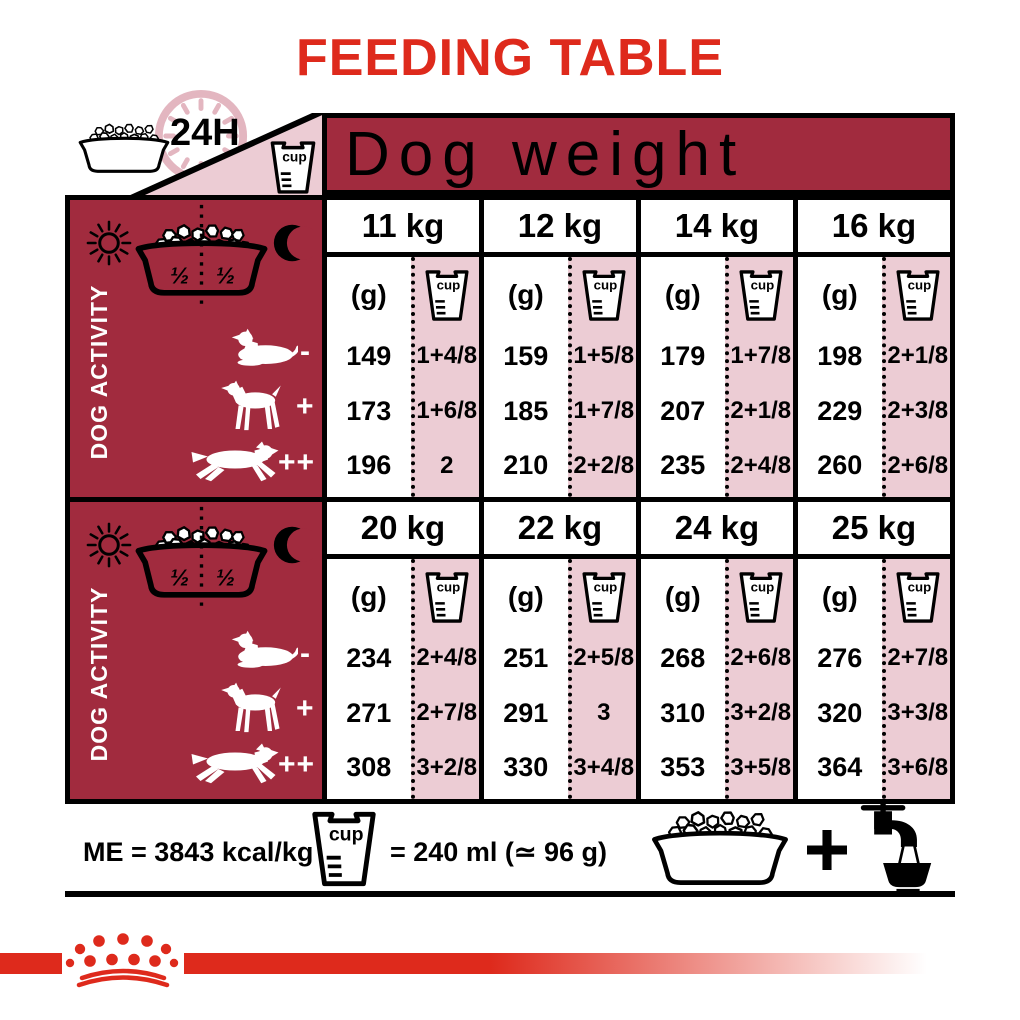 The width and height of the screenshot is (1020, 1020). What do you see at coordinates (400, 650) in the screenshot?
I see `weight-column: 20 kg (g) 234 271 308 2+4/8 2+7/8 3+2` at bounding box center [400, 650].